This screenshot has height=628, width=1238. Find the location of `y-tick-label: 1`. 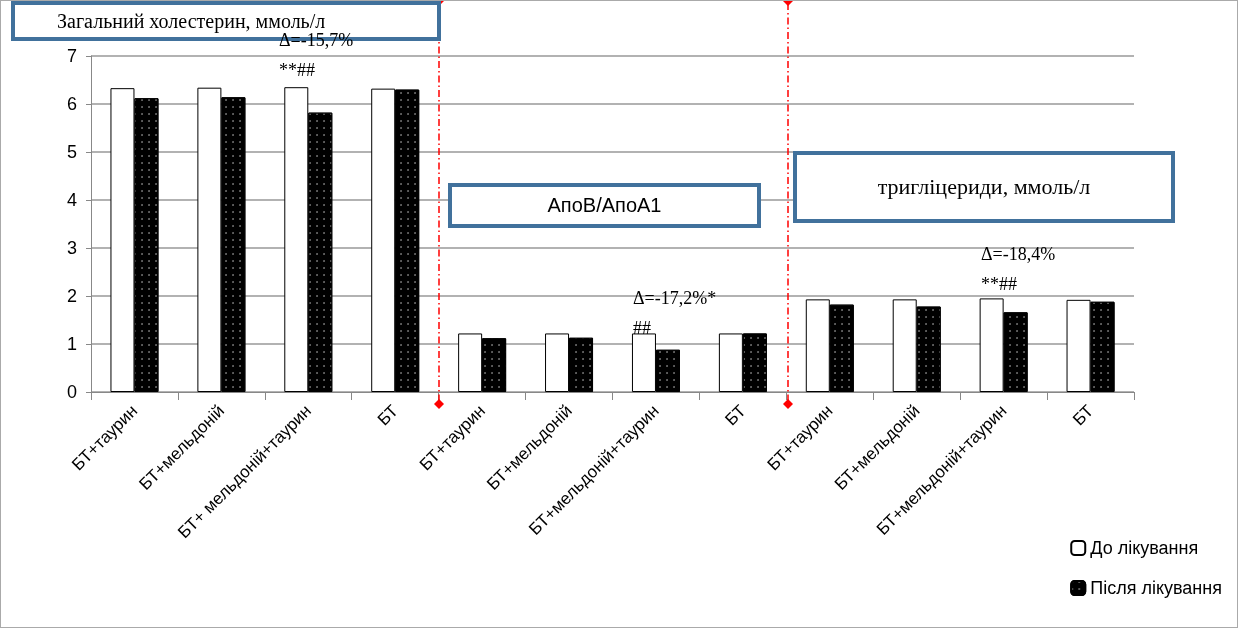

y-tick-label: 1 is located at coordinates (71, 344).